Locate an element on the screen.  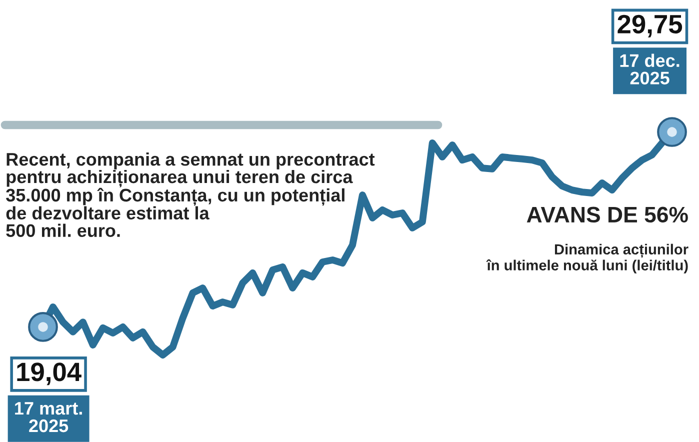
text: 17 mart. 2025 is located at coordinates (48, 417).